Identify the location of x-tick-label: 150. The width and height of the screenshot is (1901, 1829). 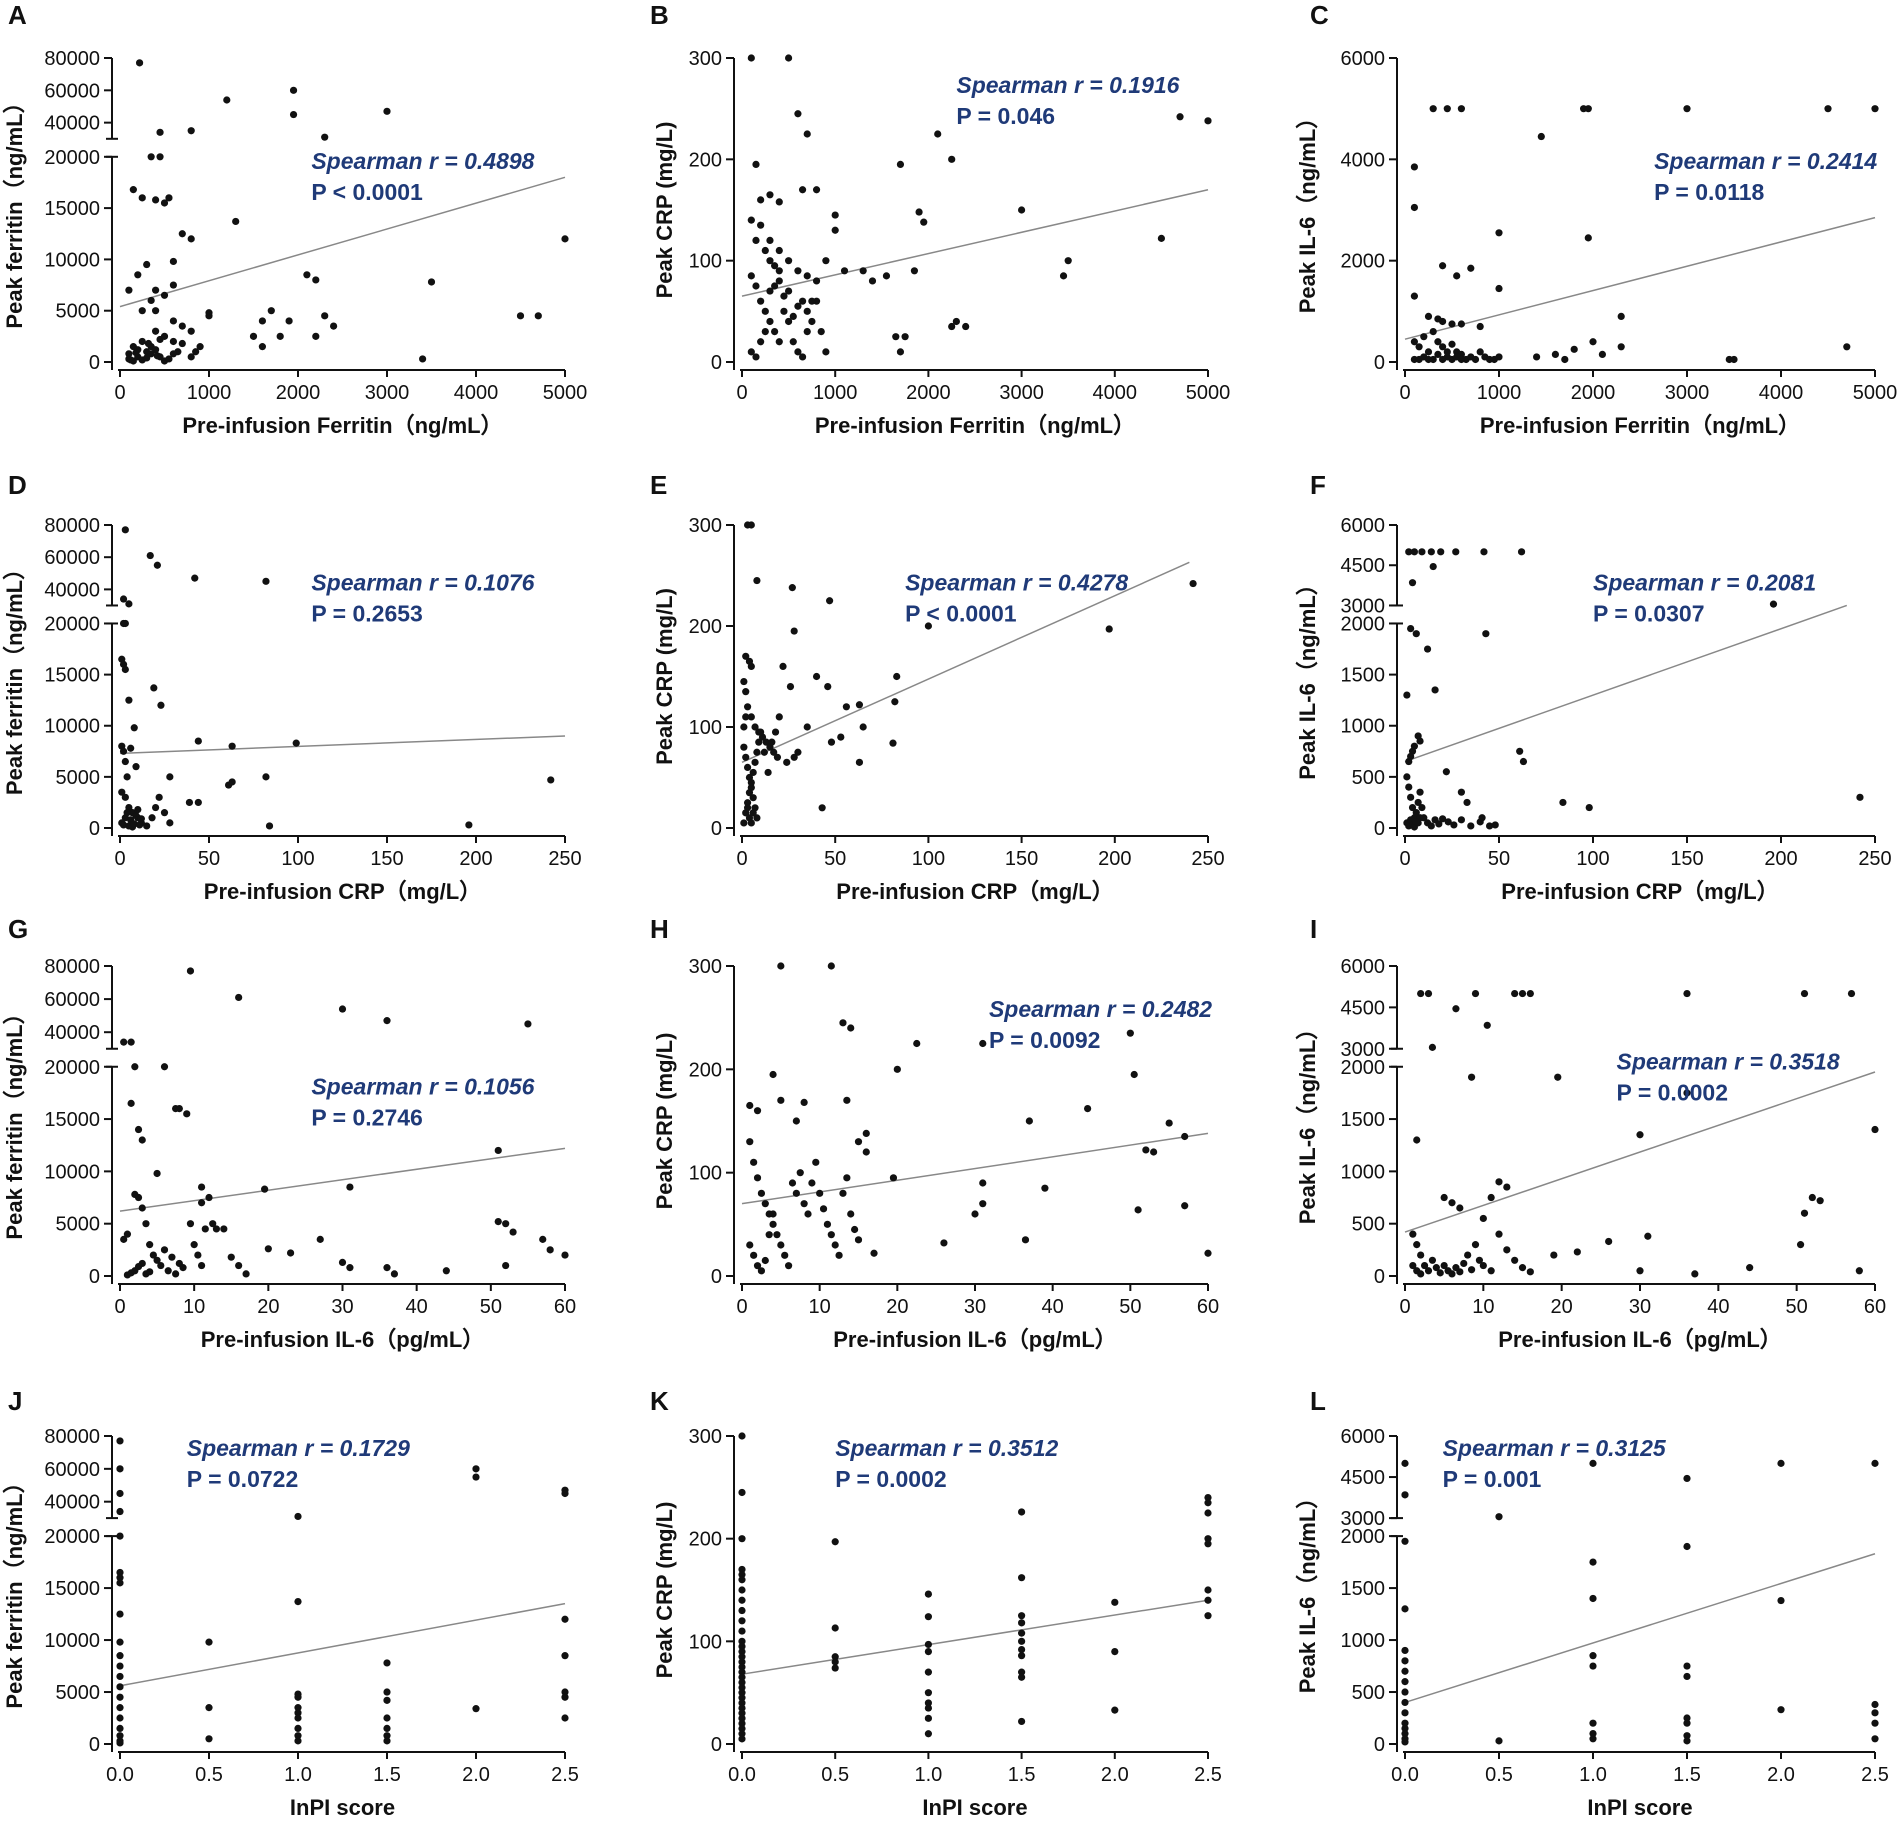
(1021, 859).